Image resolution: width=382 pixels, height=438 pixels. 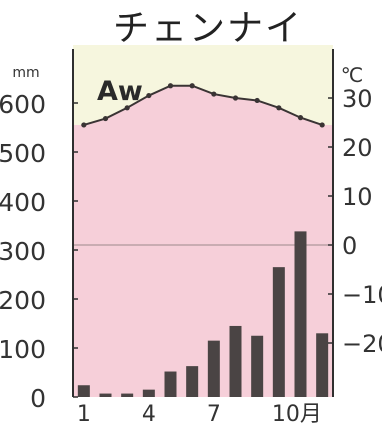 What do you see at coordinates (362, 295) in the screenshot?
I see `right-tick-label-4: −10` at bounding box center [362, 295].